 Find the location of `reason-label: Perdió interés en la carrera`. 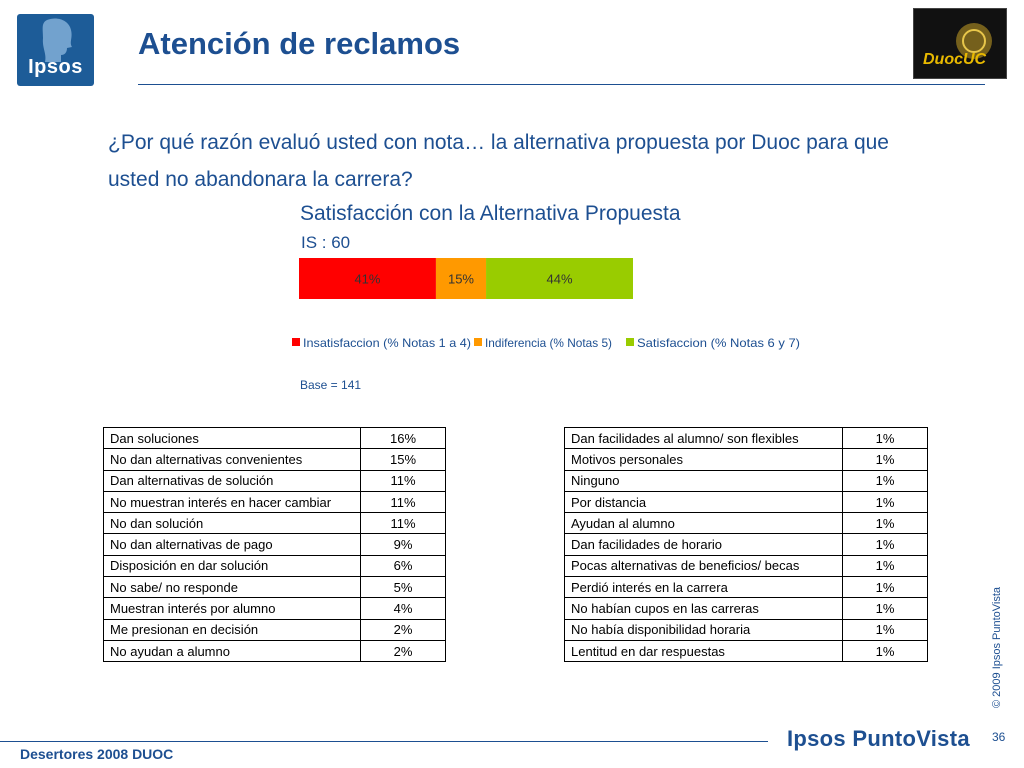

reason-label: Perdió interés en la carrera is located at coordinates (703, 587).